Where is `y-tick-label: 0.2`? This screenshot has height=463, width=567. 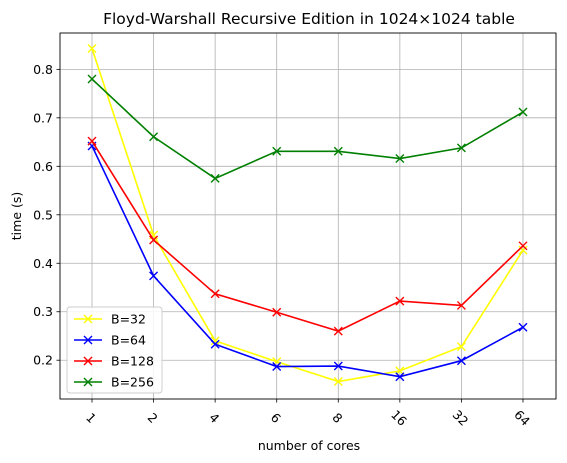 y-tick-label: 0.2 is located at coordinates (43, 360).